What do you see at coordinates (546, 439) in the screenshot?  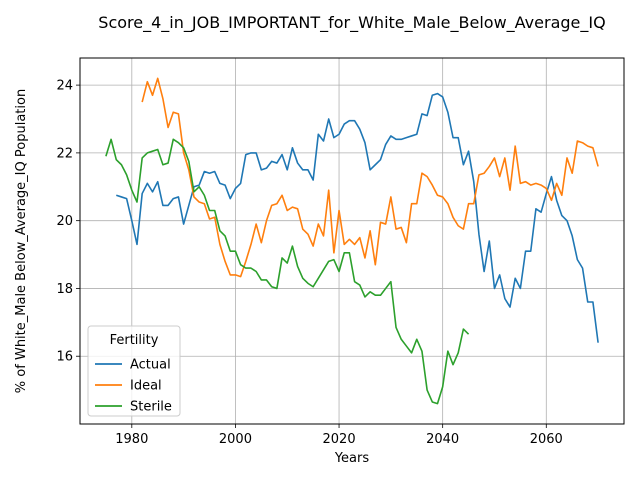 I see `x-tick-label: 2060` at bounding box center [546, 439].